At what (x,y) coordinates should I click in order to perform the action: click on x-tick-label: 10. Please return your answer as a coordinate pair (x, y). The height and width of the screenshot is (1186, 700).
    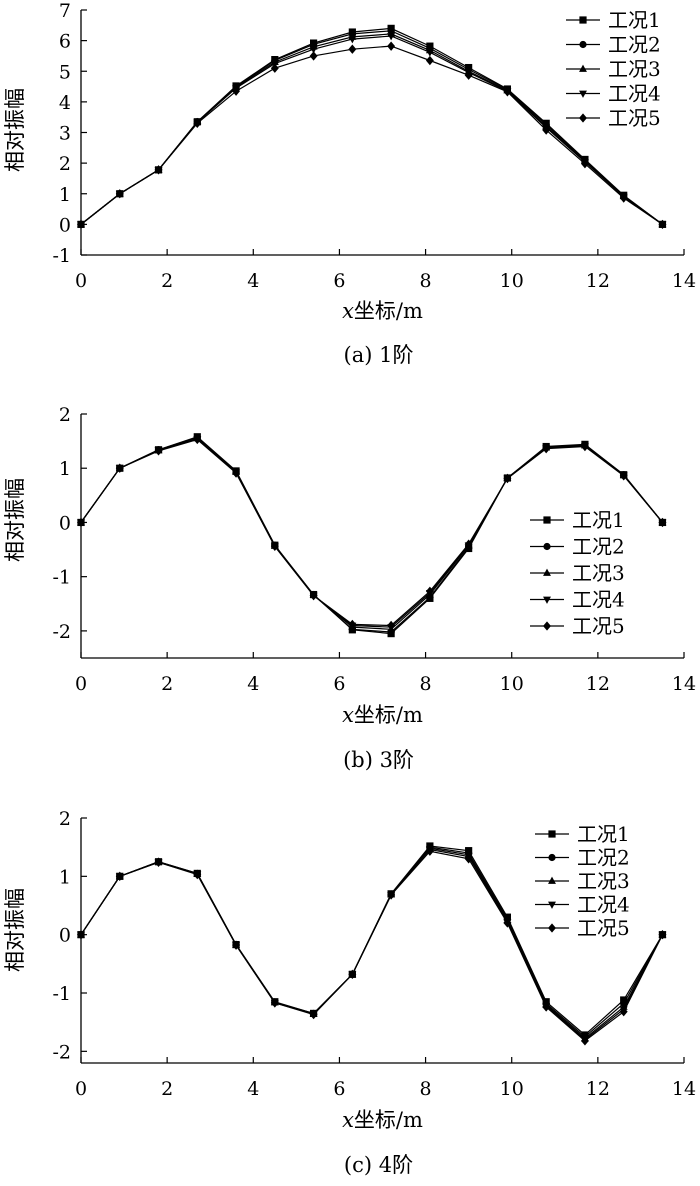
    Looking at the image, I should click on (512, 1089).